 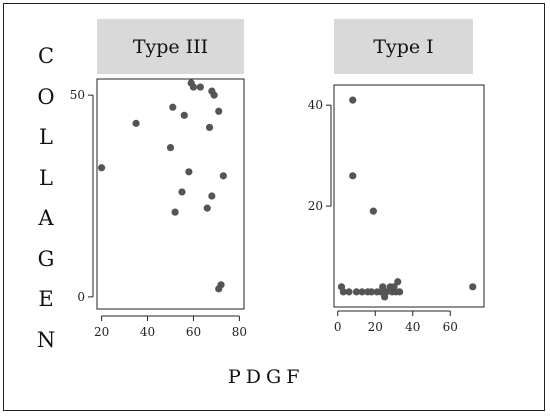 I want to click on y-axis-letter: G, so click(x=46, y=258).